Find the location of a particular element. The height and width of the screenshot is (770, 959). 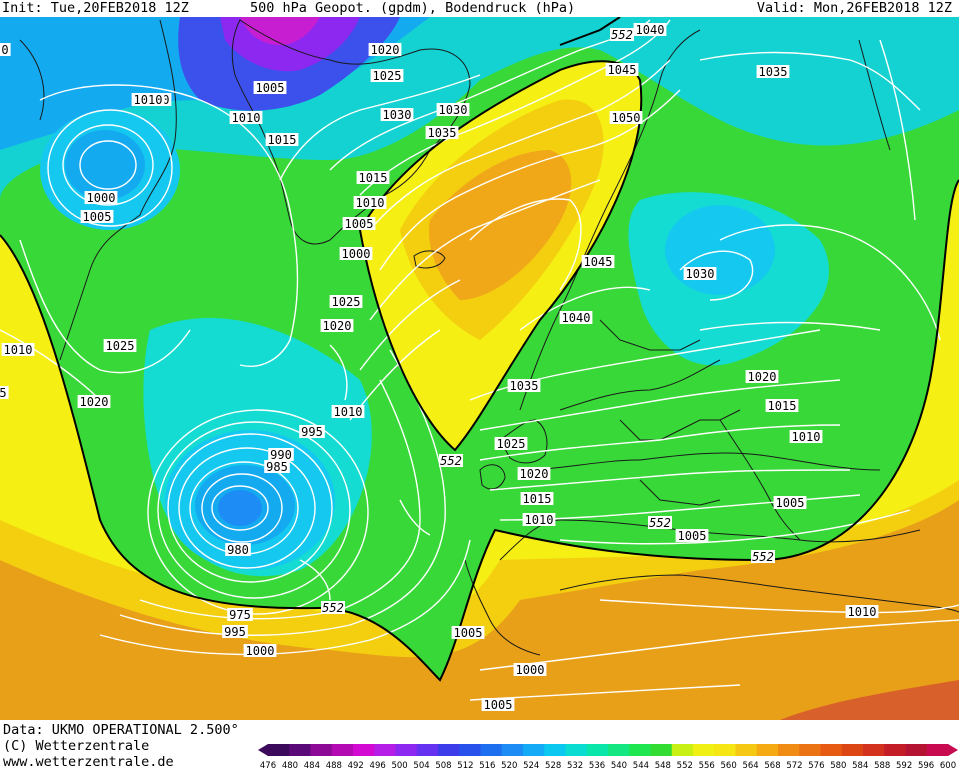

scale-tick-label: 508 is located at coordinates (443, 765).